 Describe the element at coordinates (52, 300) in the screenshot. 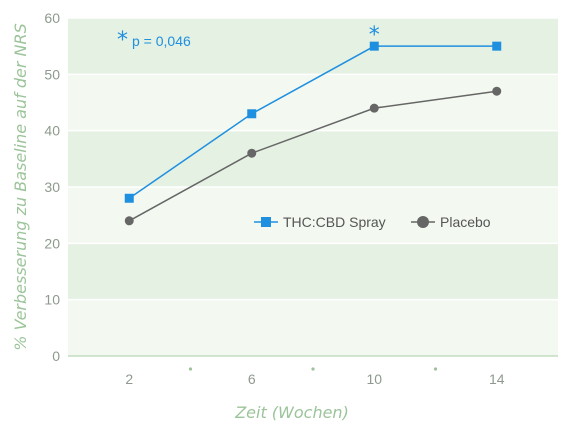

I see `y-tick-label: 10` at that location.